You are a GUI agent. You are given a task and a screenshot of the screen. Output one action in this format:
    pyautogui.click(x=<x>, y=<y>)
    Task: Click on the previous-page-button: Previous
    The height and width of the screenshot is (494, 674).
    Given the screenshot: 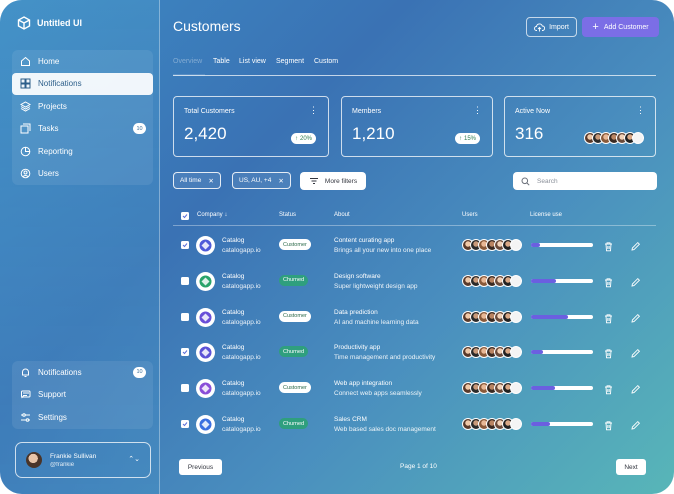 What is the action you would take?
    pyautogui.click(x=200, y=467)
    